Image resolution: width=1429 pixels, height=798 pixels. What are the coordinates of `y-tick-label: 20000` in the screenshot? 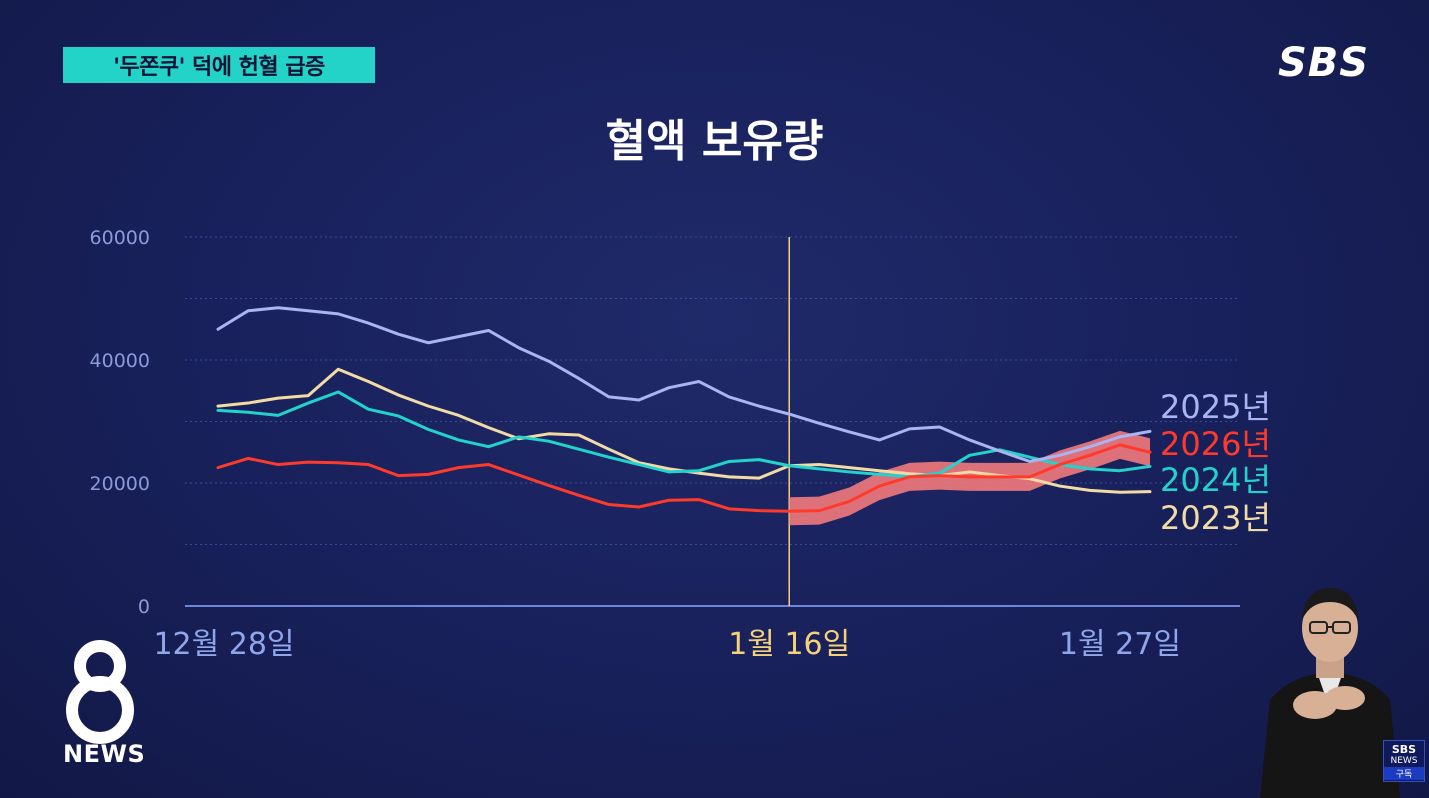 It's located at (120, 484).